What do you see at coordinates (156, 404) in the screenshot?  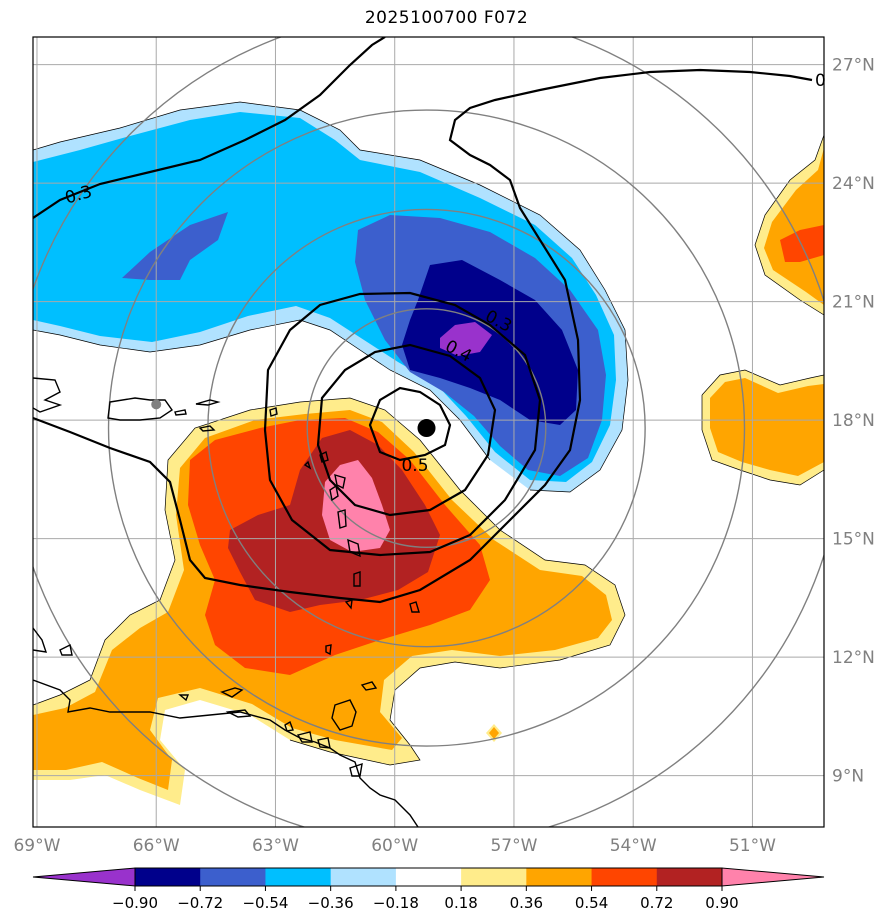 I see `reference-marker` at bounding box center [156, 404].